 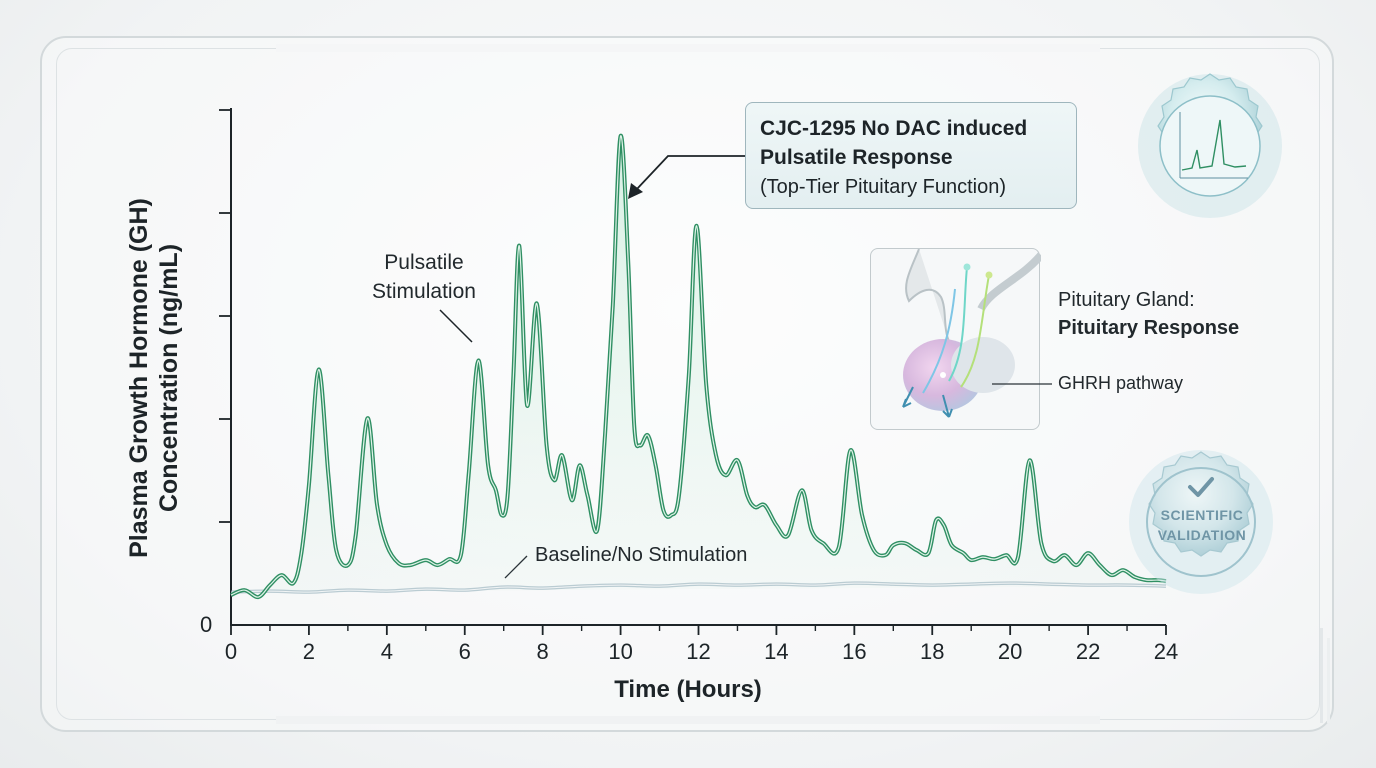 What do you see at coordinates (856, 157) in the screenshot?
I see `callout-title-line2: Pulsatile Response` at bounding box center [856, 157].